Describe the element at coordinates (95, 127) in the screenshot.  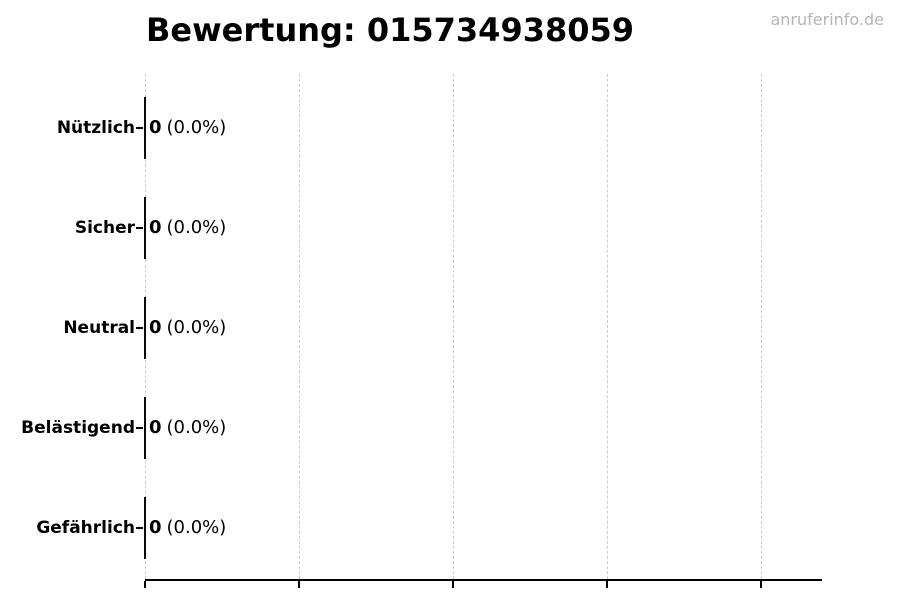
I see `category-label: Nützlich` at that location.